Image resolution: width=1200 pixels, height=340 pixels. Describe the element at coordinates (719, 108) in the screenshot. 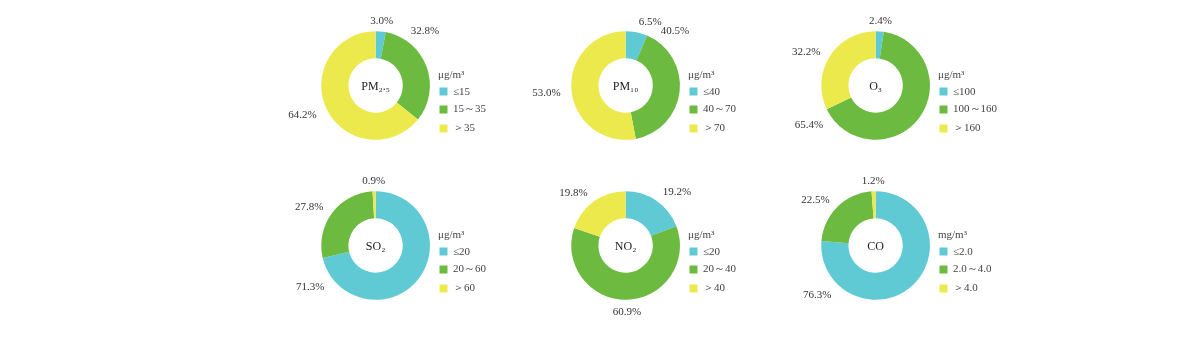

I see `legend-label: 40～70` at that location.